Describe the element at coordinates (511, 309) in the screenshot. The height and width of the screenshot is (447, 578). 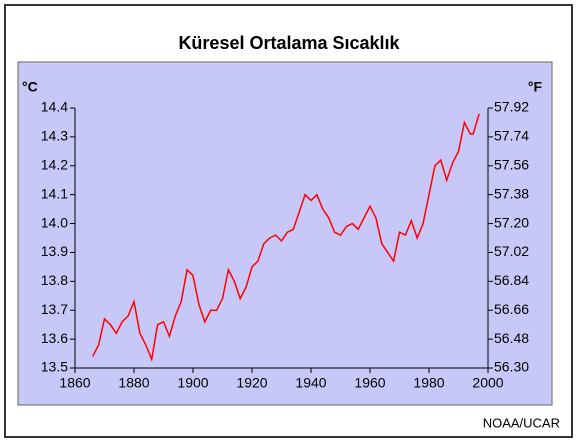
I see `y2-tick-label: 56.66` at that location.